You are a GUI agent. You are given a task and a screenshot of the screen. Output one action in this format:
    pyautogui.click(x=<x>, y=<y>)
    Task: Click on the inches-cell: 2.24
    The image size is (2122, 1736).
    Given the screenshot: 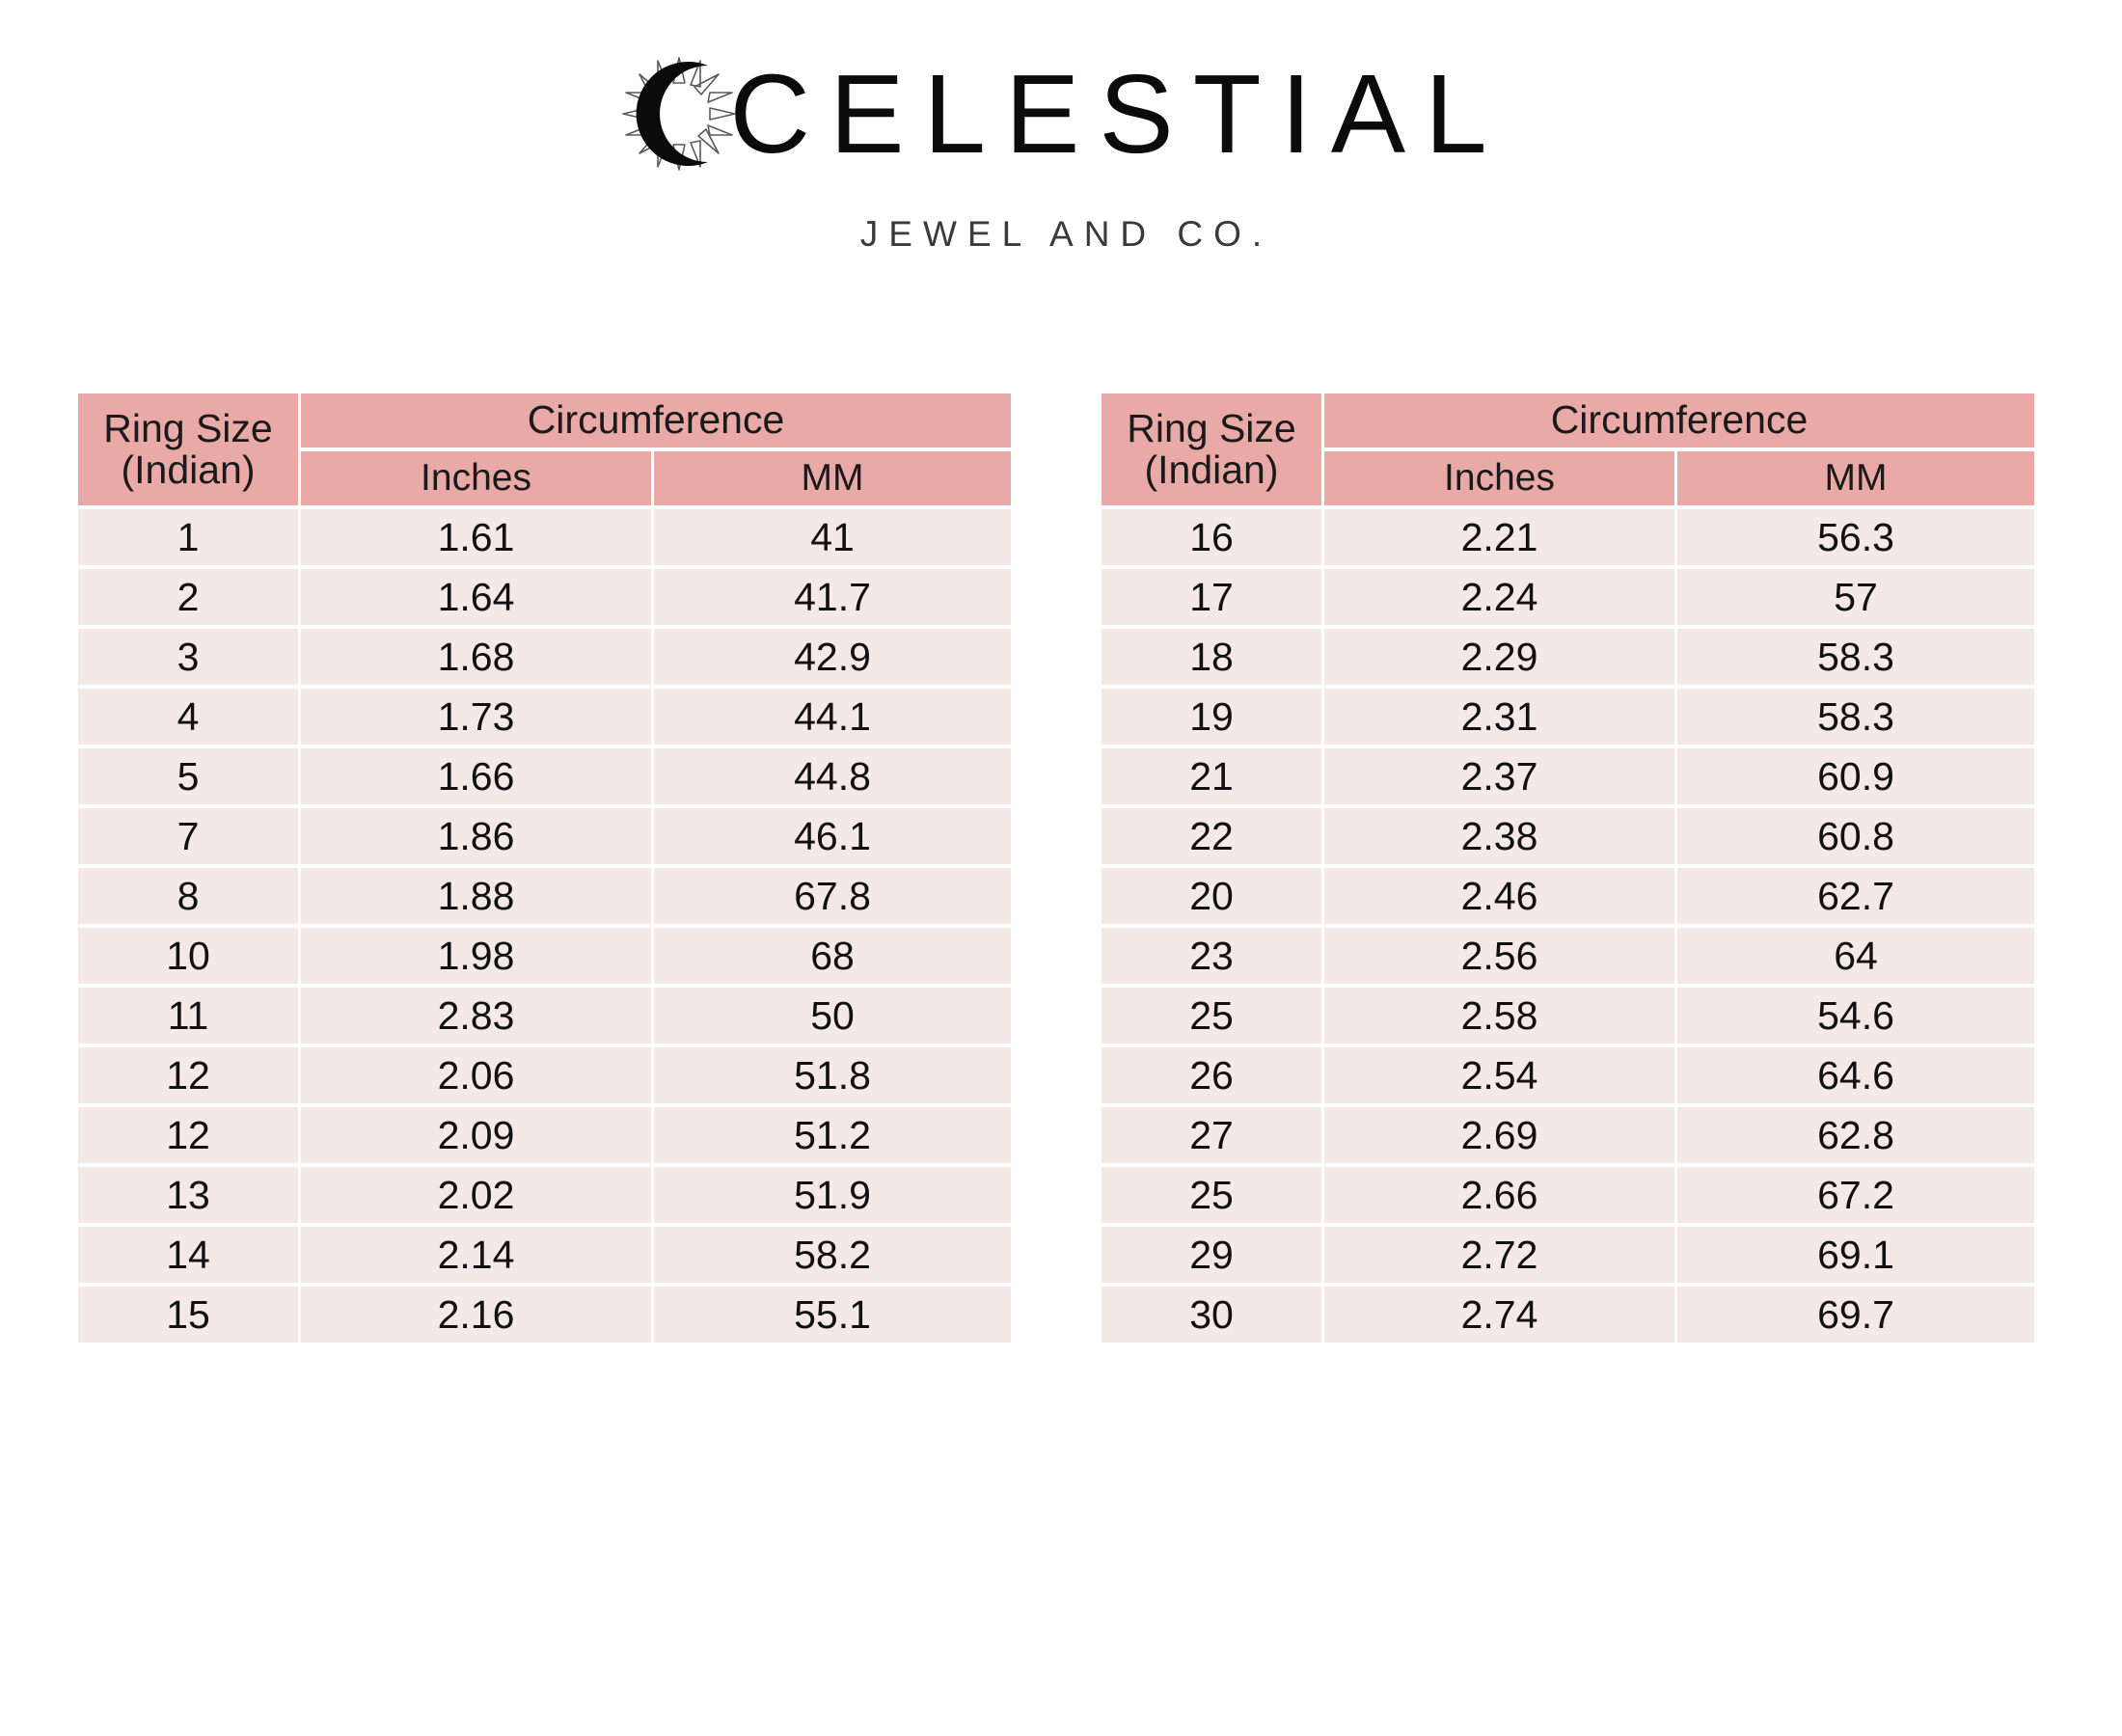 What is the action you would take?
    pyautogui.click(x=1499, y=597)
    